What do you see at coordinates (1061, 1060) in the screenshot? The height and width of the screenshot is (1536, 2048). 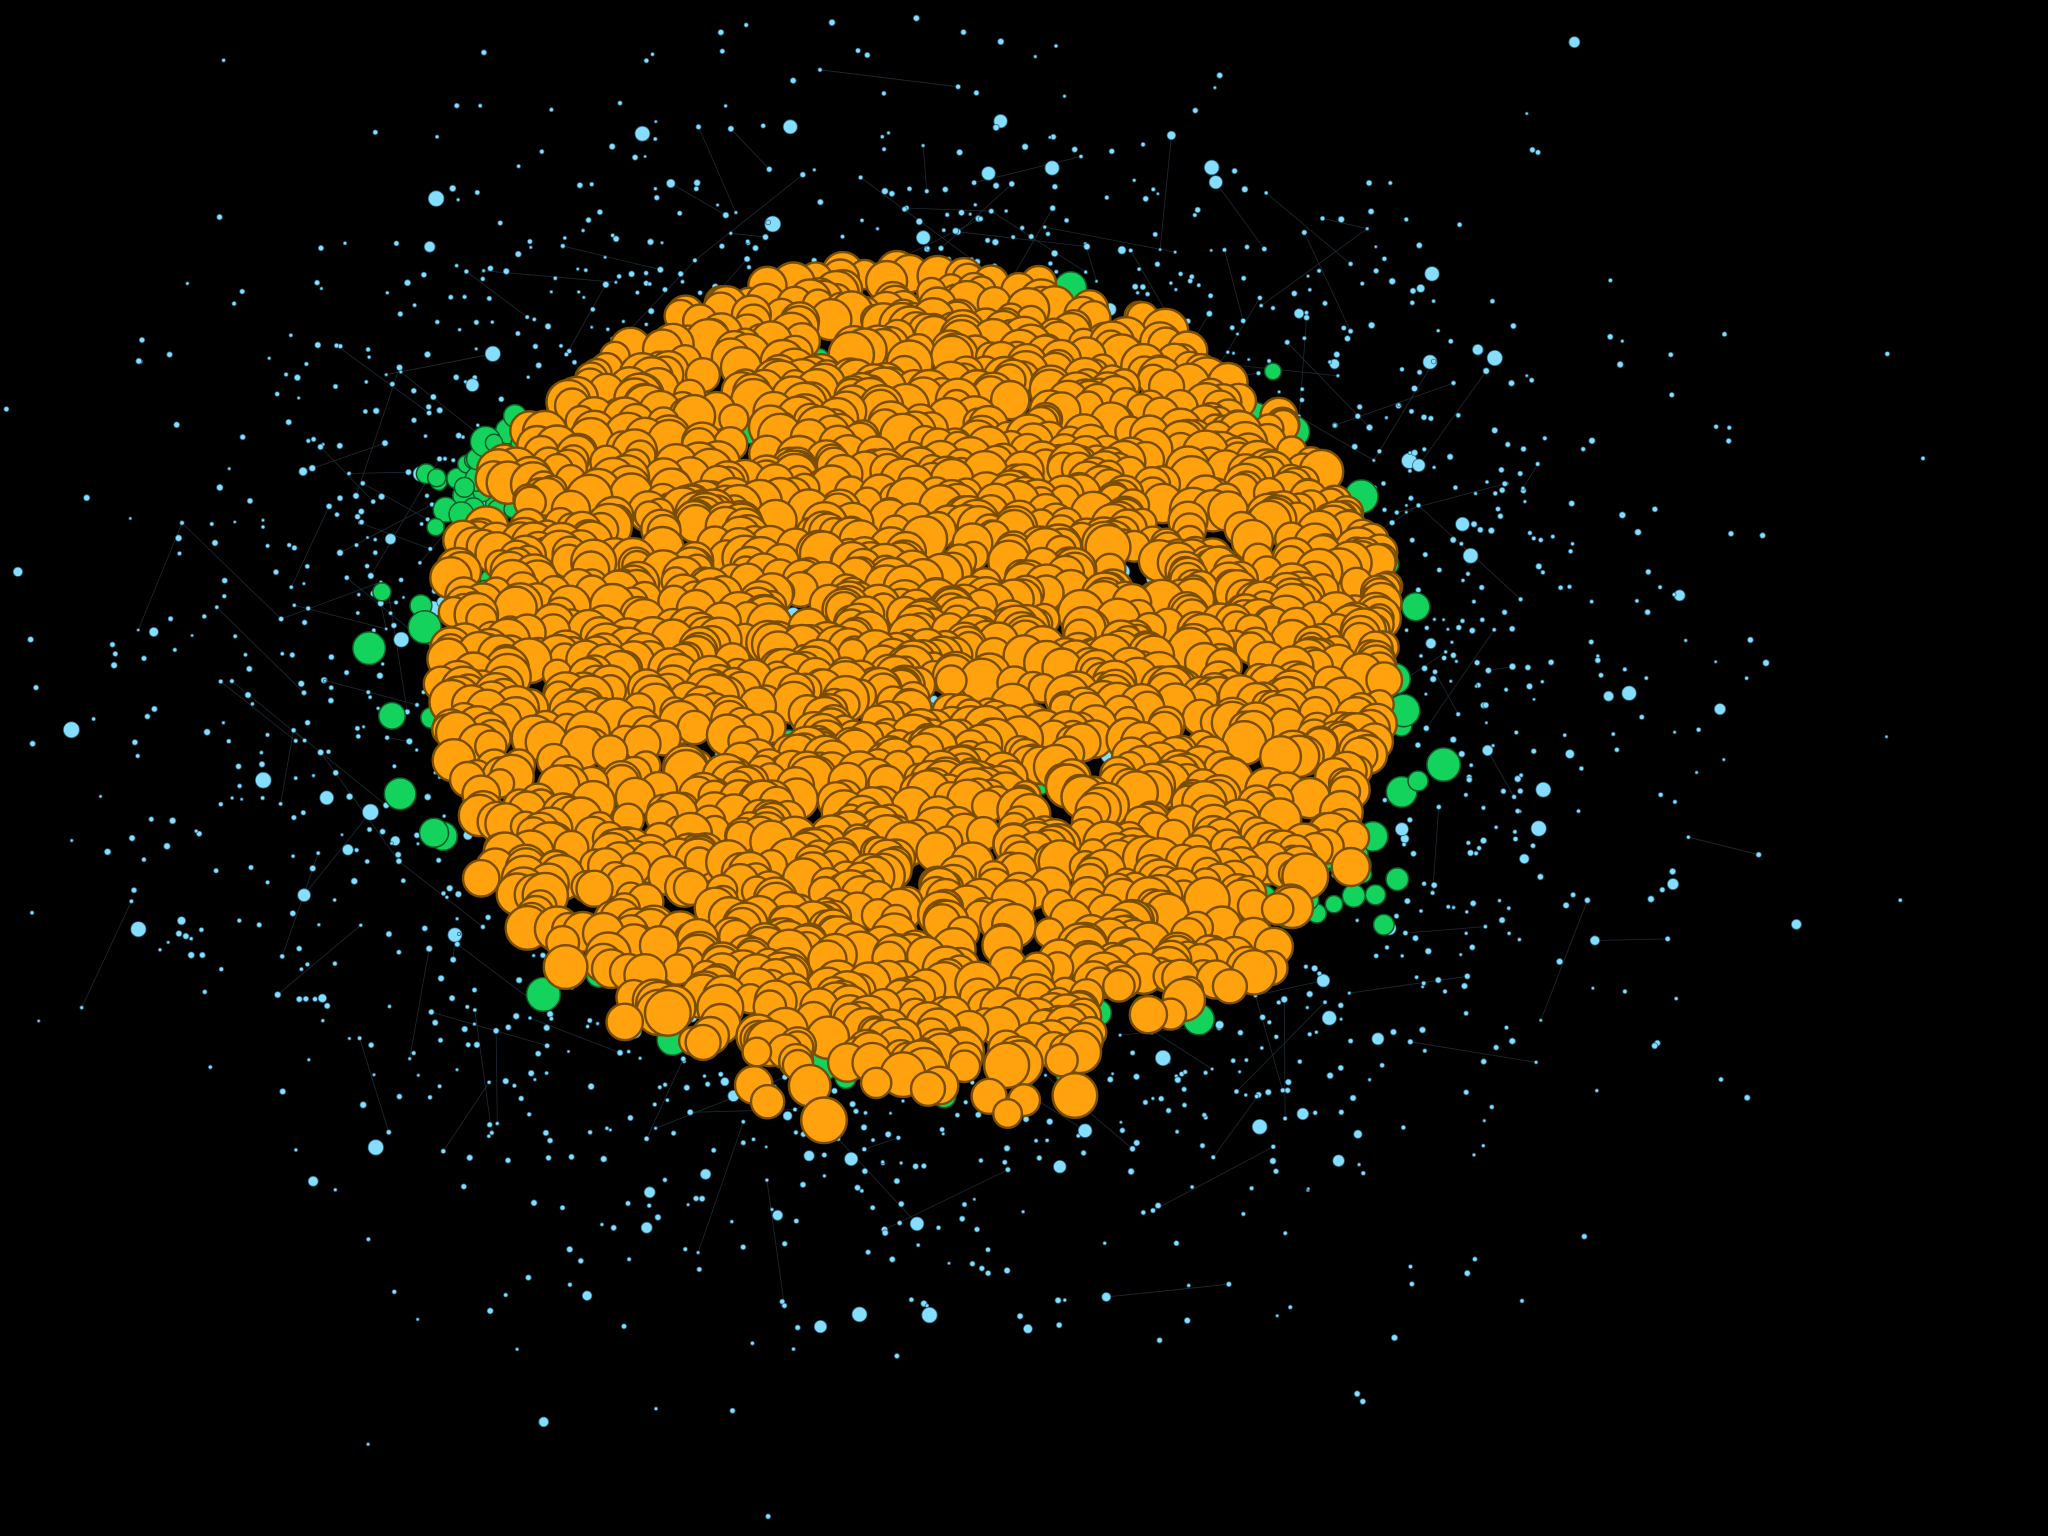 I see `hub-node` at bounding box center [1061, 1060].